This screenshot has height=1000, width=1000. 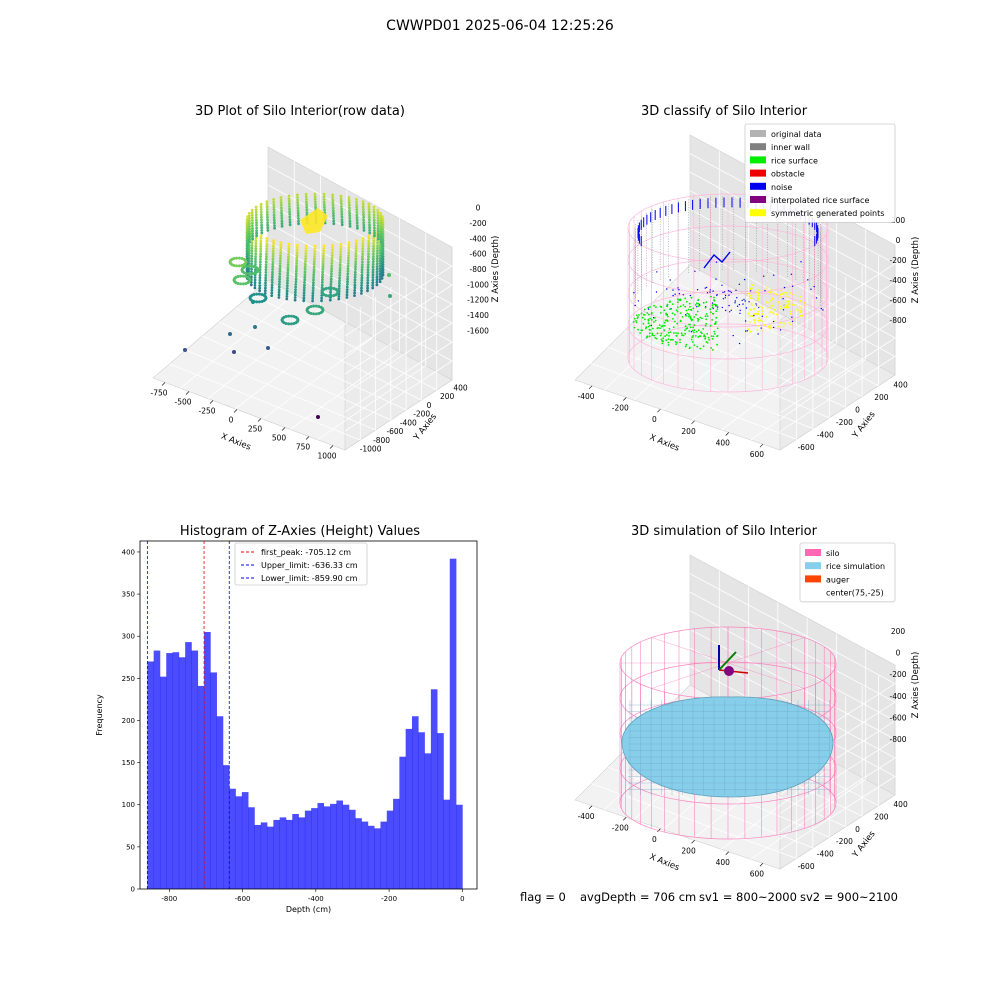 What do you see at coordinates (761, 445) in the screenshot?
I see `x-tick` at bounding box center [761, 445].